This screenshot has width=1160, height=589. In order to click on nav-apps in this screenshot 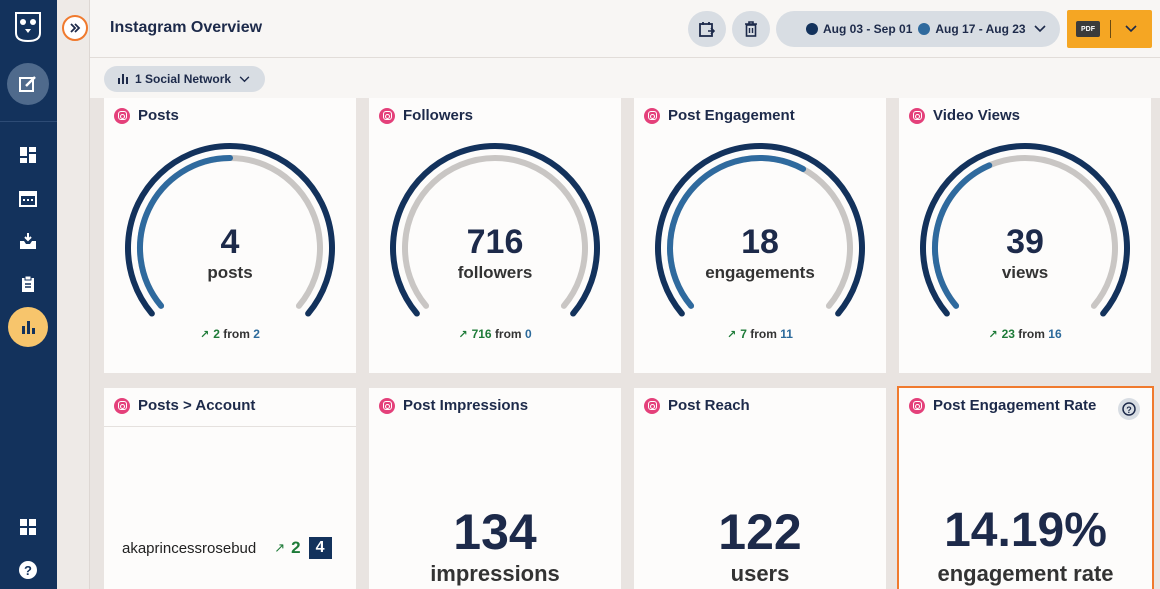, I will do `click(28, 527)`.